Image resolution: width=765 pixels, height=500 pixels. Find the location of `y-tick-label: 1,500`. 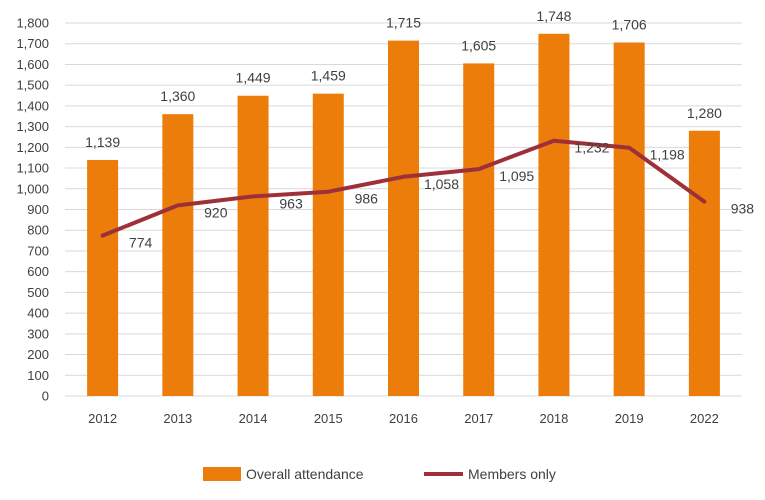

y-tick-label: 1,500 is located at coordinates (32, 85).